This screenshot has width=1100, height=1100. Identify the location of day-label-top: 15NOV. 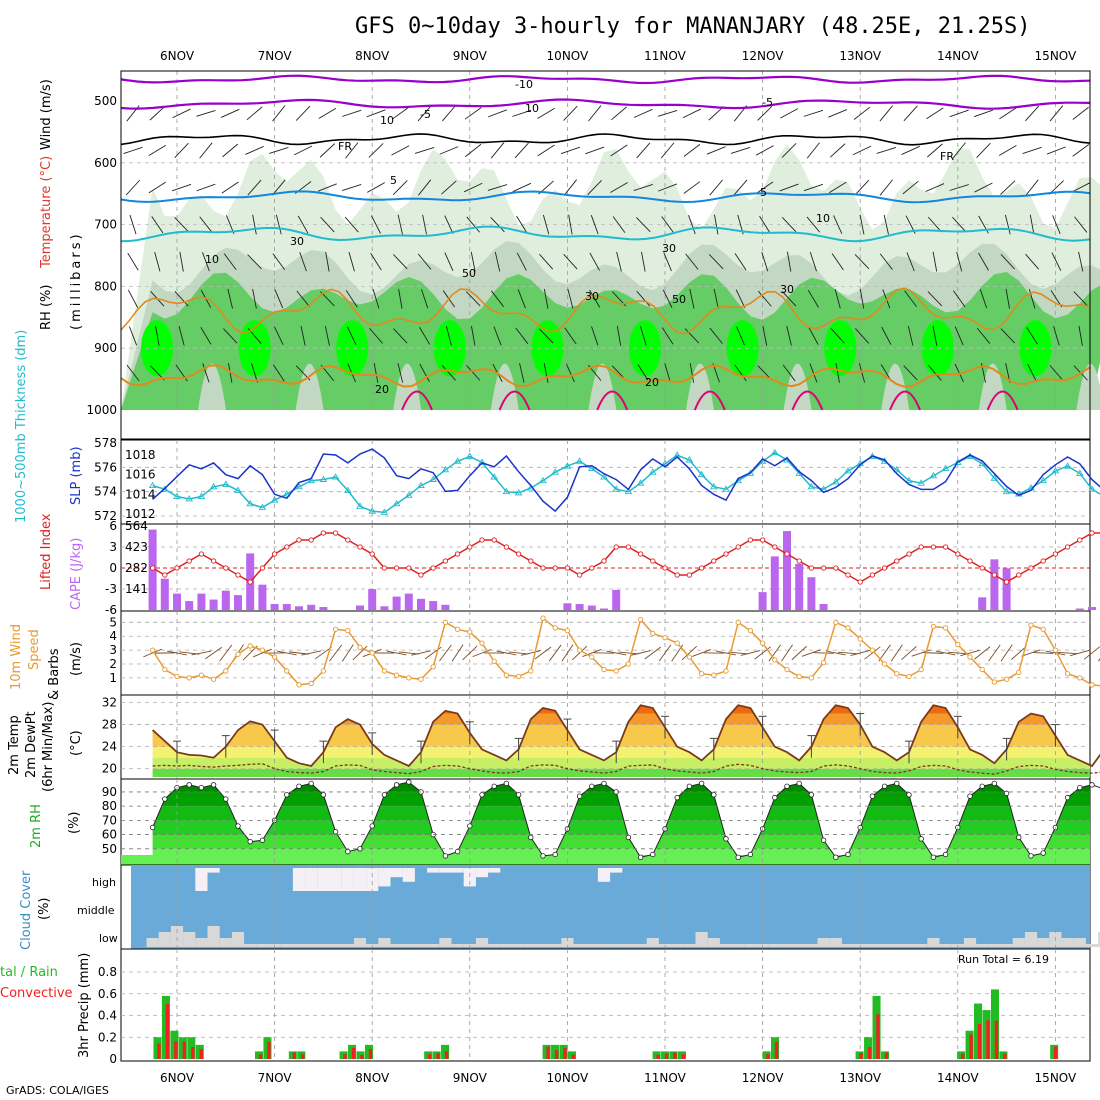
(1056, 56).